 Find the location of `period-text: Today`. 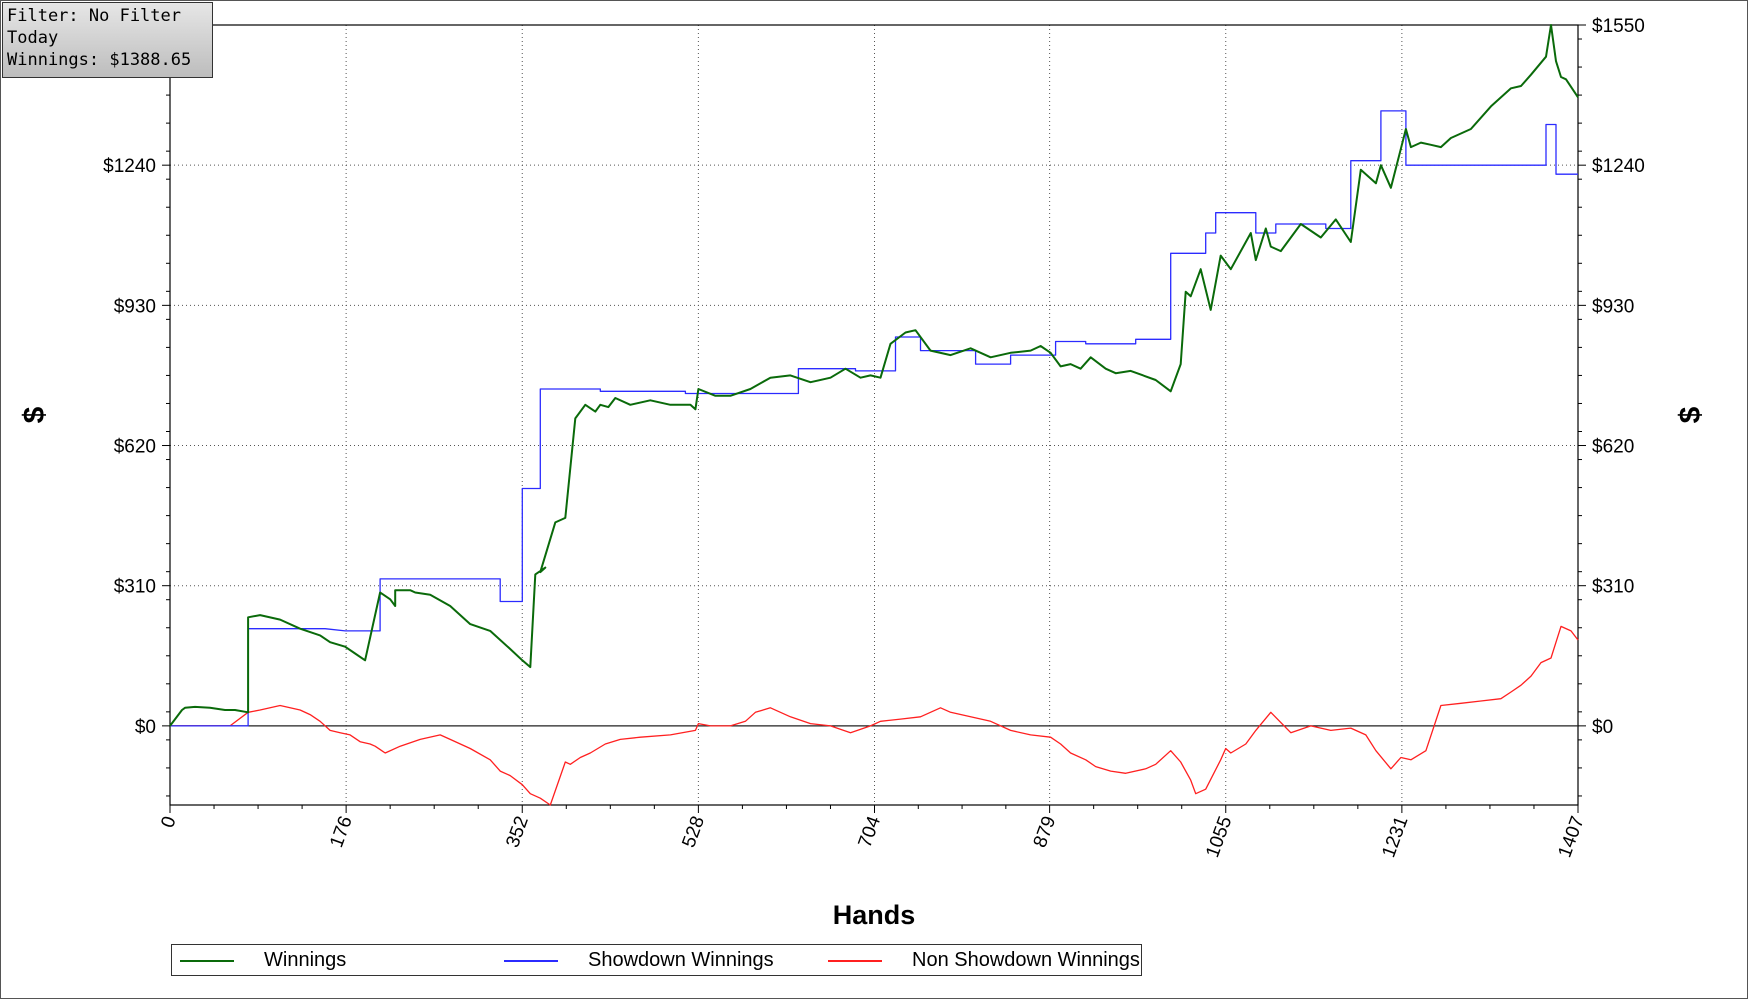

period-text: Today is located at coordinates (33, 38).